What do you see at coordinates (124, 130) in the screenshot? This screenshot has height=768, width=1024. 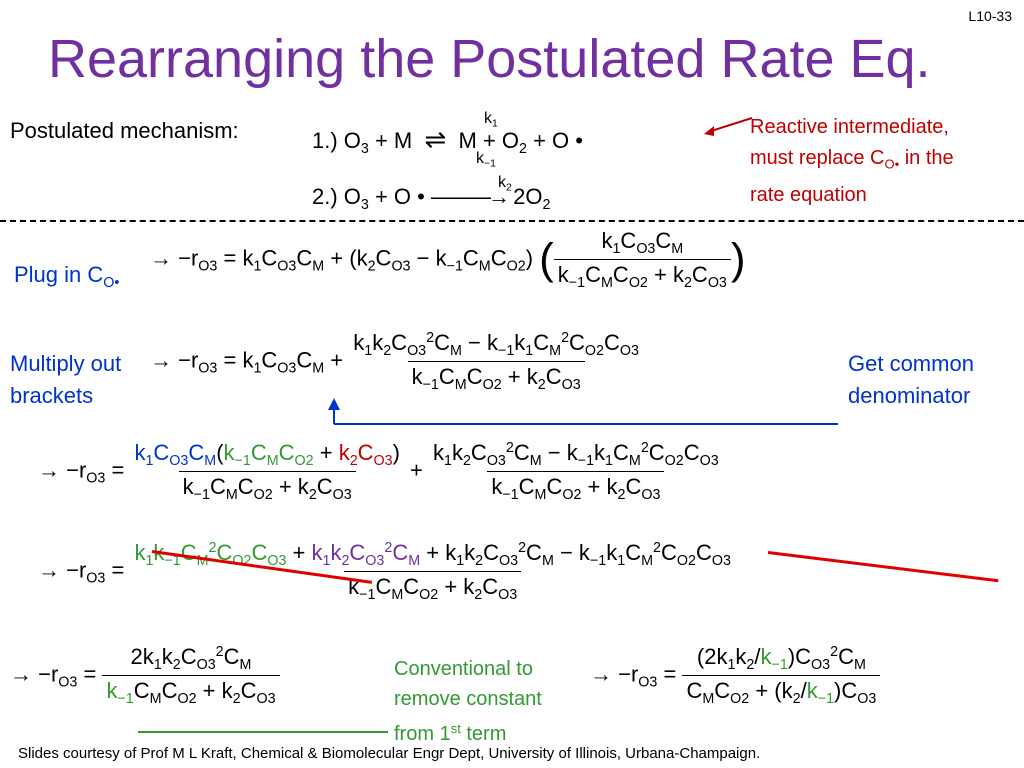 I see `mechanism-label: Postulated mechanism:` at bounding box center [124, 130].